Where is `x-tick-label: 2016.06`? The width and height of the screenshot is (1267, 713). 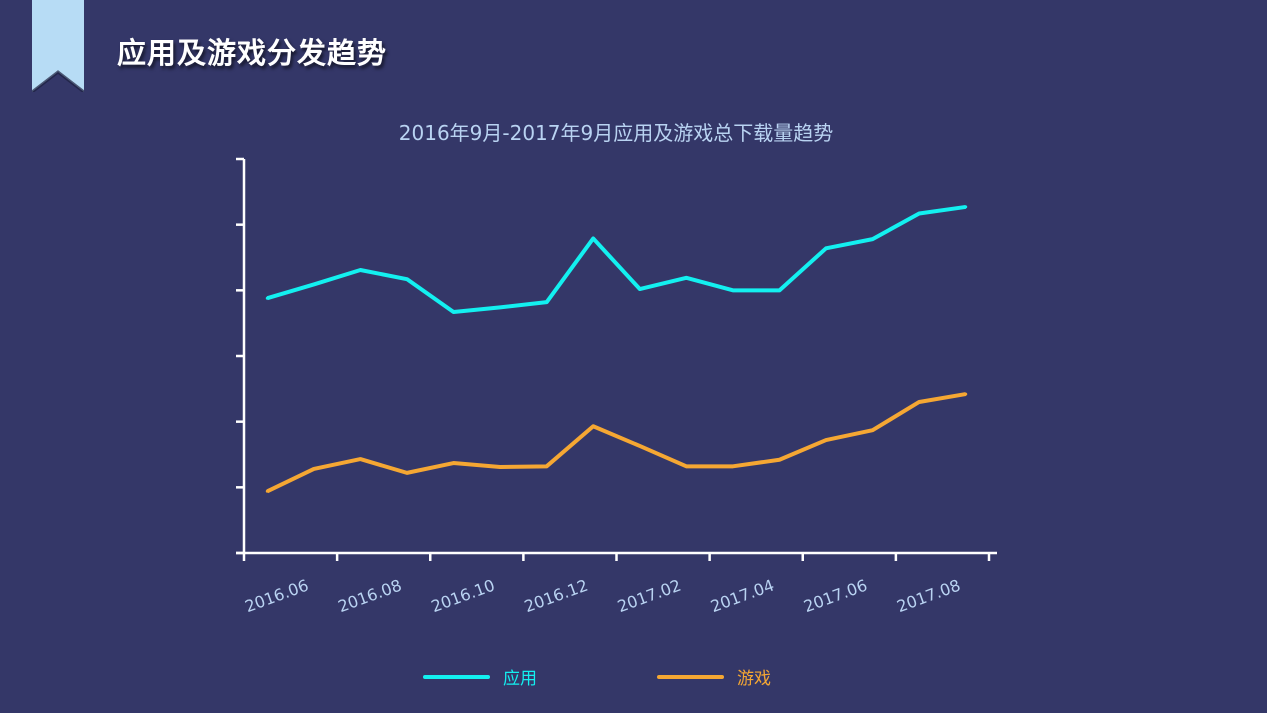 x-tick-label: 2016.06 is located at coordinates (276, 596).